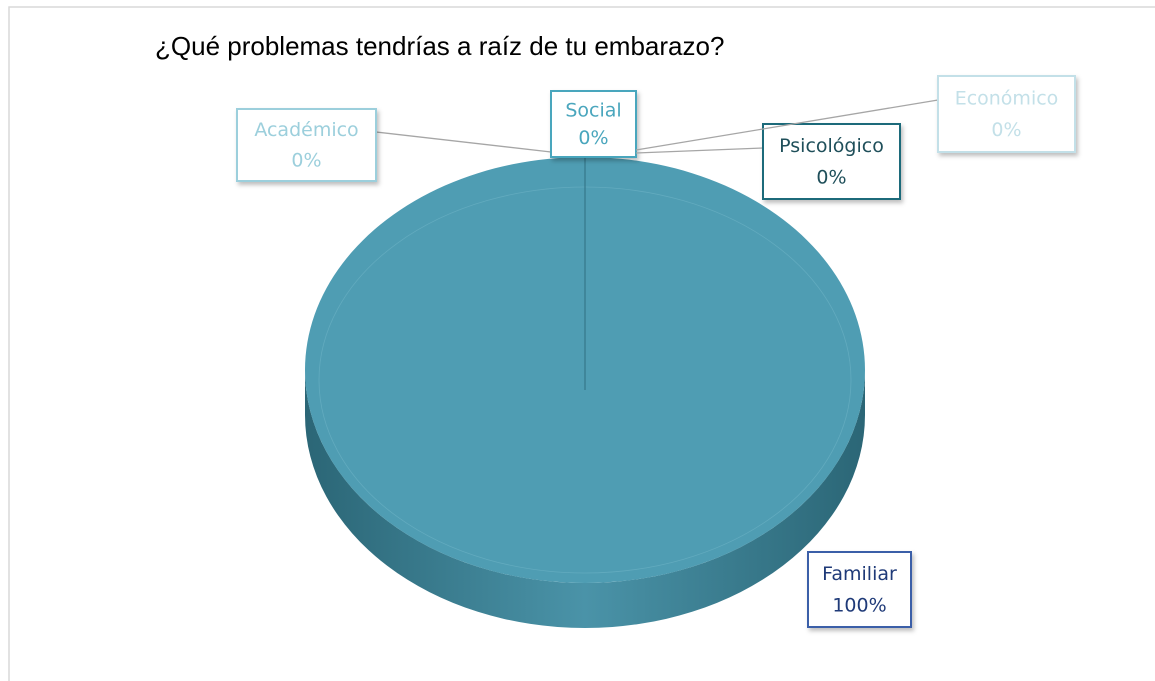  Describe the element at coordinates (859, 606) in the screenshot. I see `value-label: 100%` at that location.